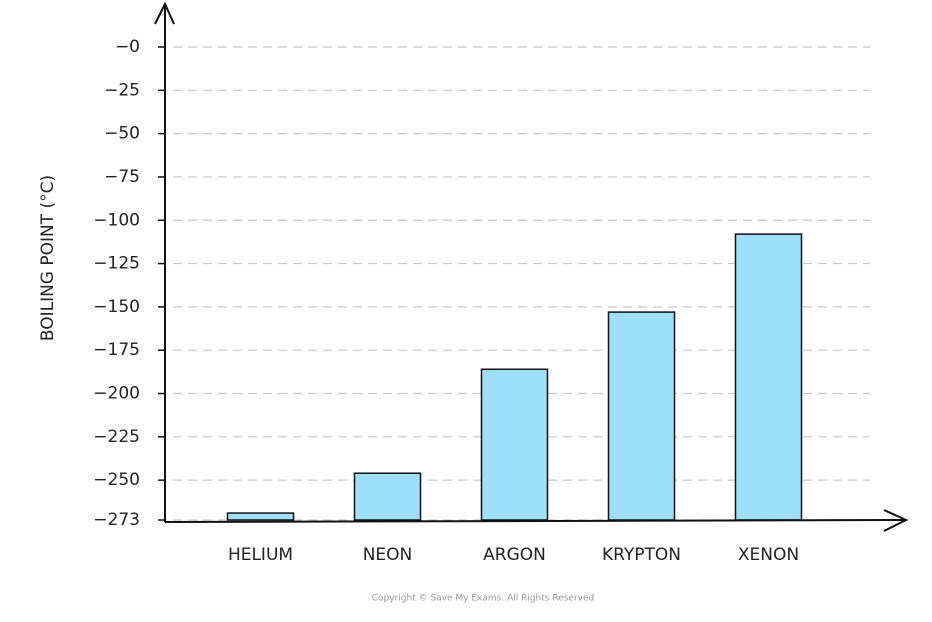  I want to click on y-tick-label: −150, so click(116, 307).